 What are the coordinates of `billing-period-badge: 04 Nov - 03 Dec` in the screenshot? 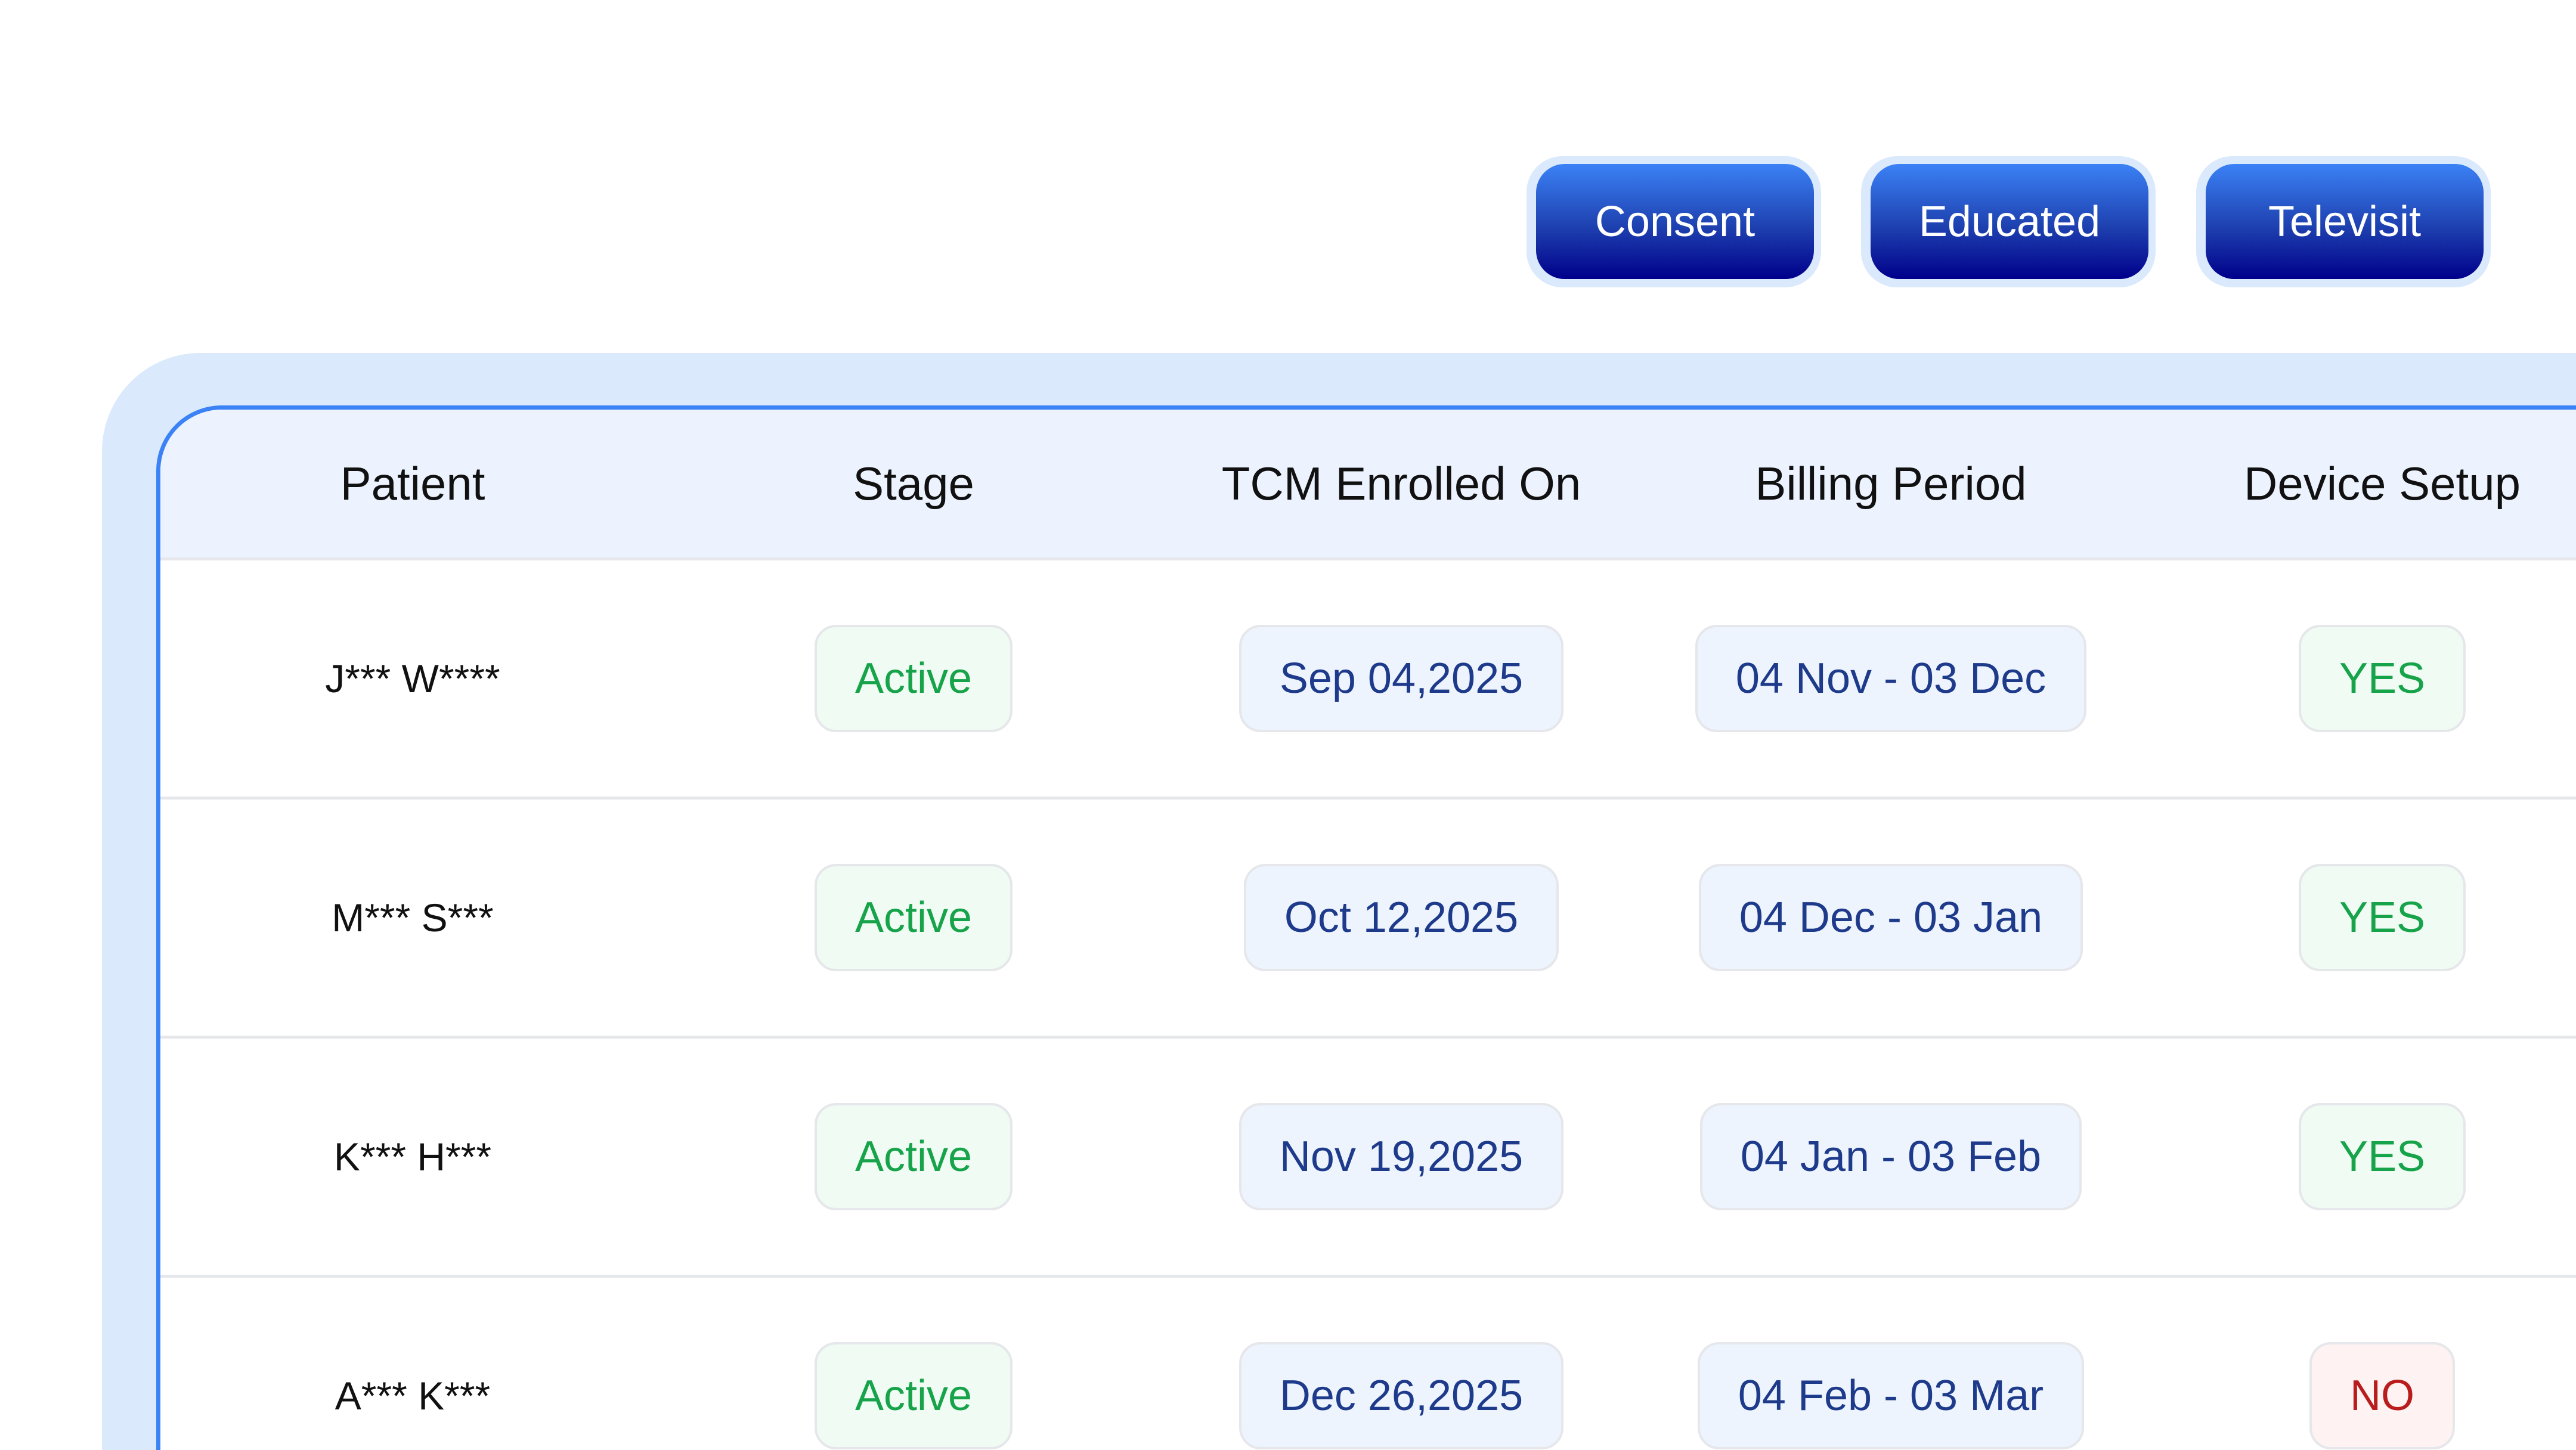 It's located at (1891, 678).